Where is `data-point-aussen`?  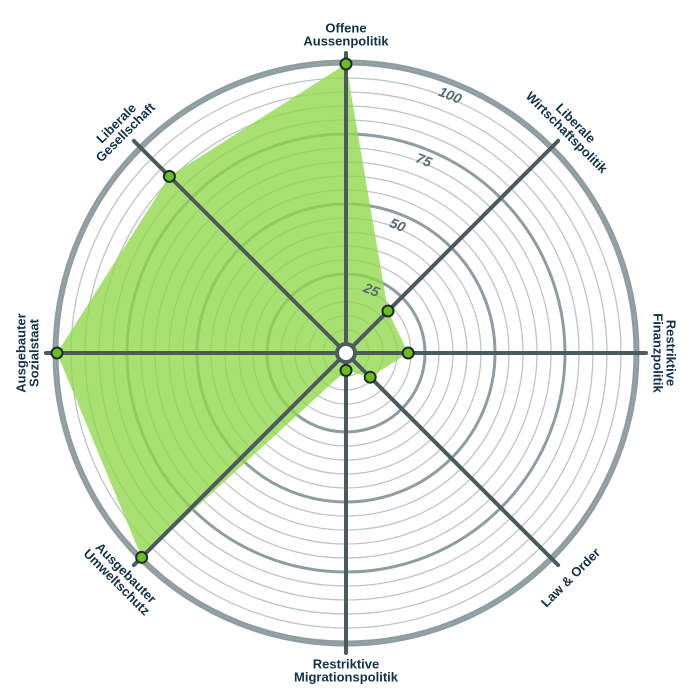 data-point-aussen is located at coordinates (346, 64).